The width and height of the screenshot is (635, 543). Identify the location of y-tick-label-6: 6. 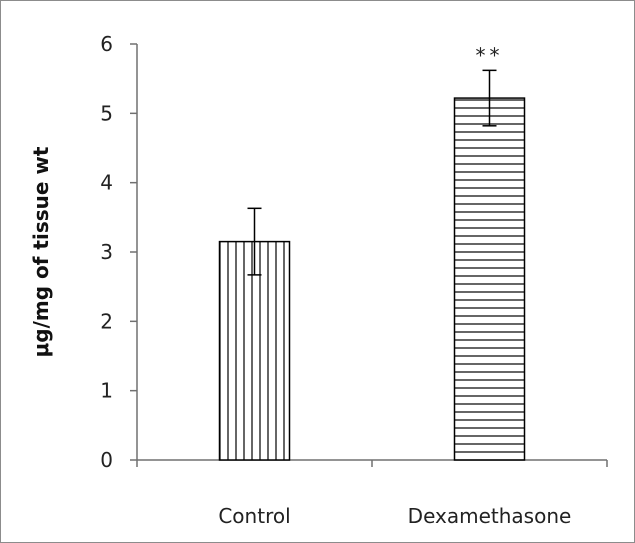
(106, 44).